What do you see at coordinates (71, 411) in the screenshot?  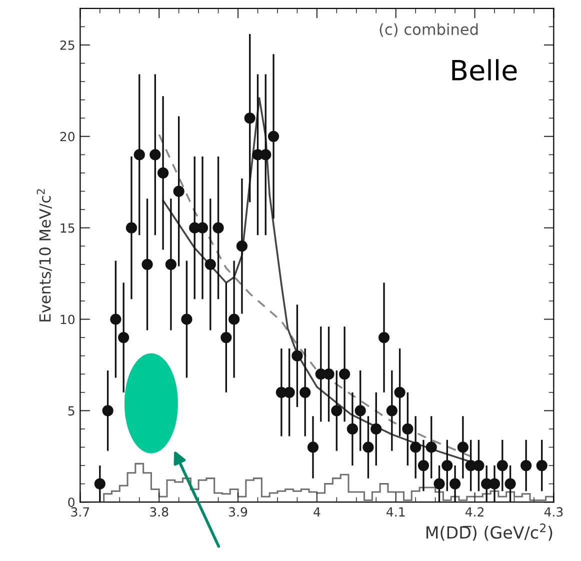 I see `y-tick-label: 5` at bounding box center [71, 411].